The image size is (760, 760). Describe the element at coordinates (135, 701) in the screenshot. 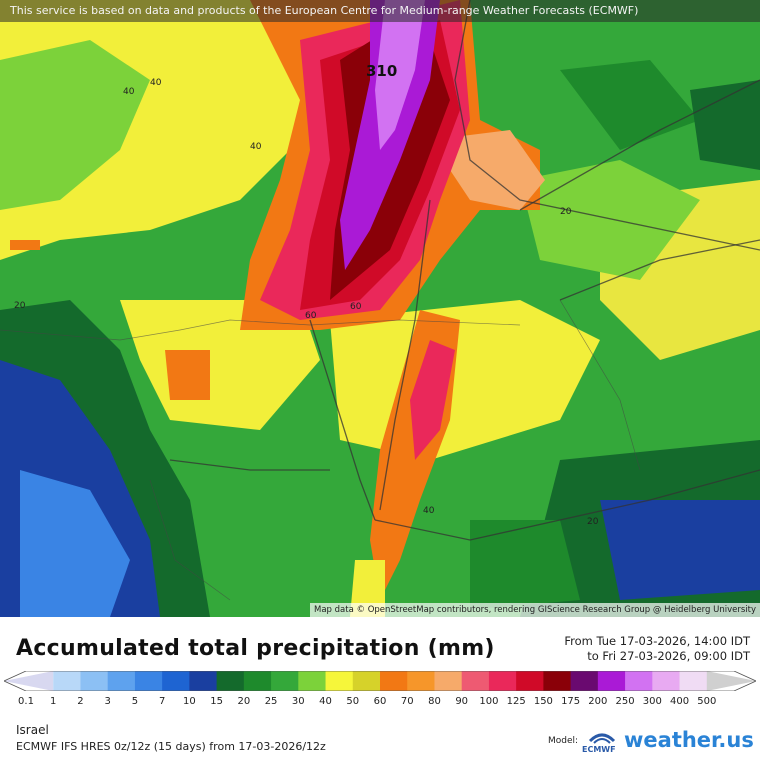

I see `scale-tick-label: 5` at that location.